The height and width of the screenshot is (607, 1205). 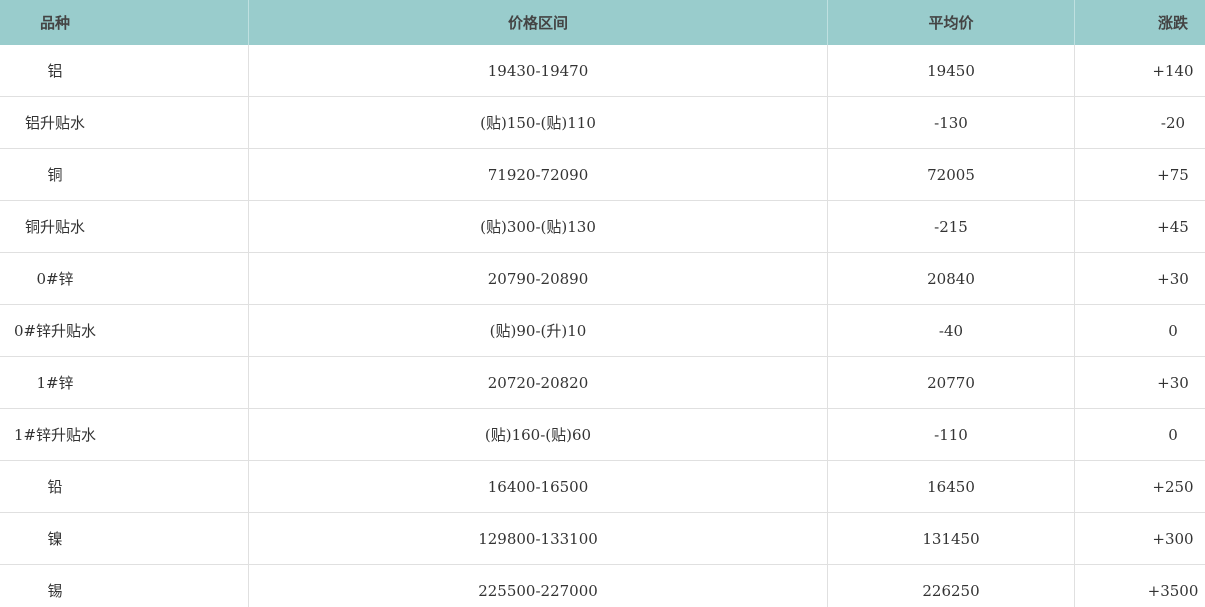 I want to click on cell-text: (贴)300-(贴)130, so click(x=538, y=227).